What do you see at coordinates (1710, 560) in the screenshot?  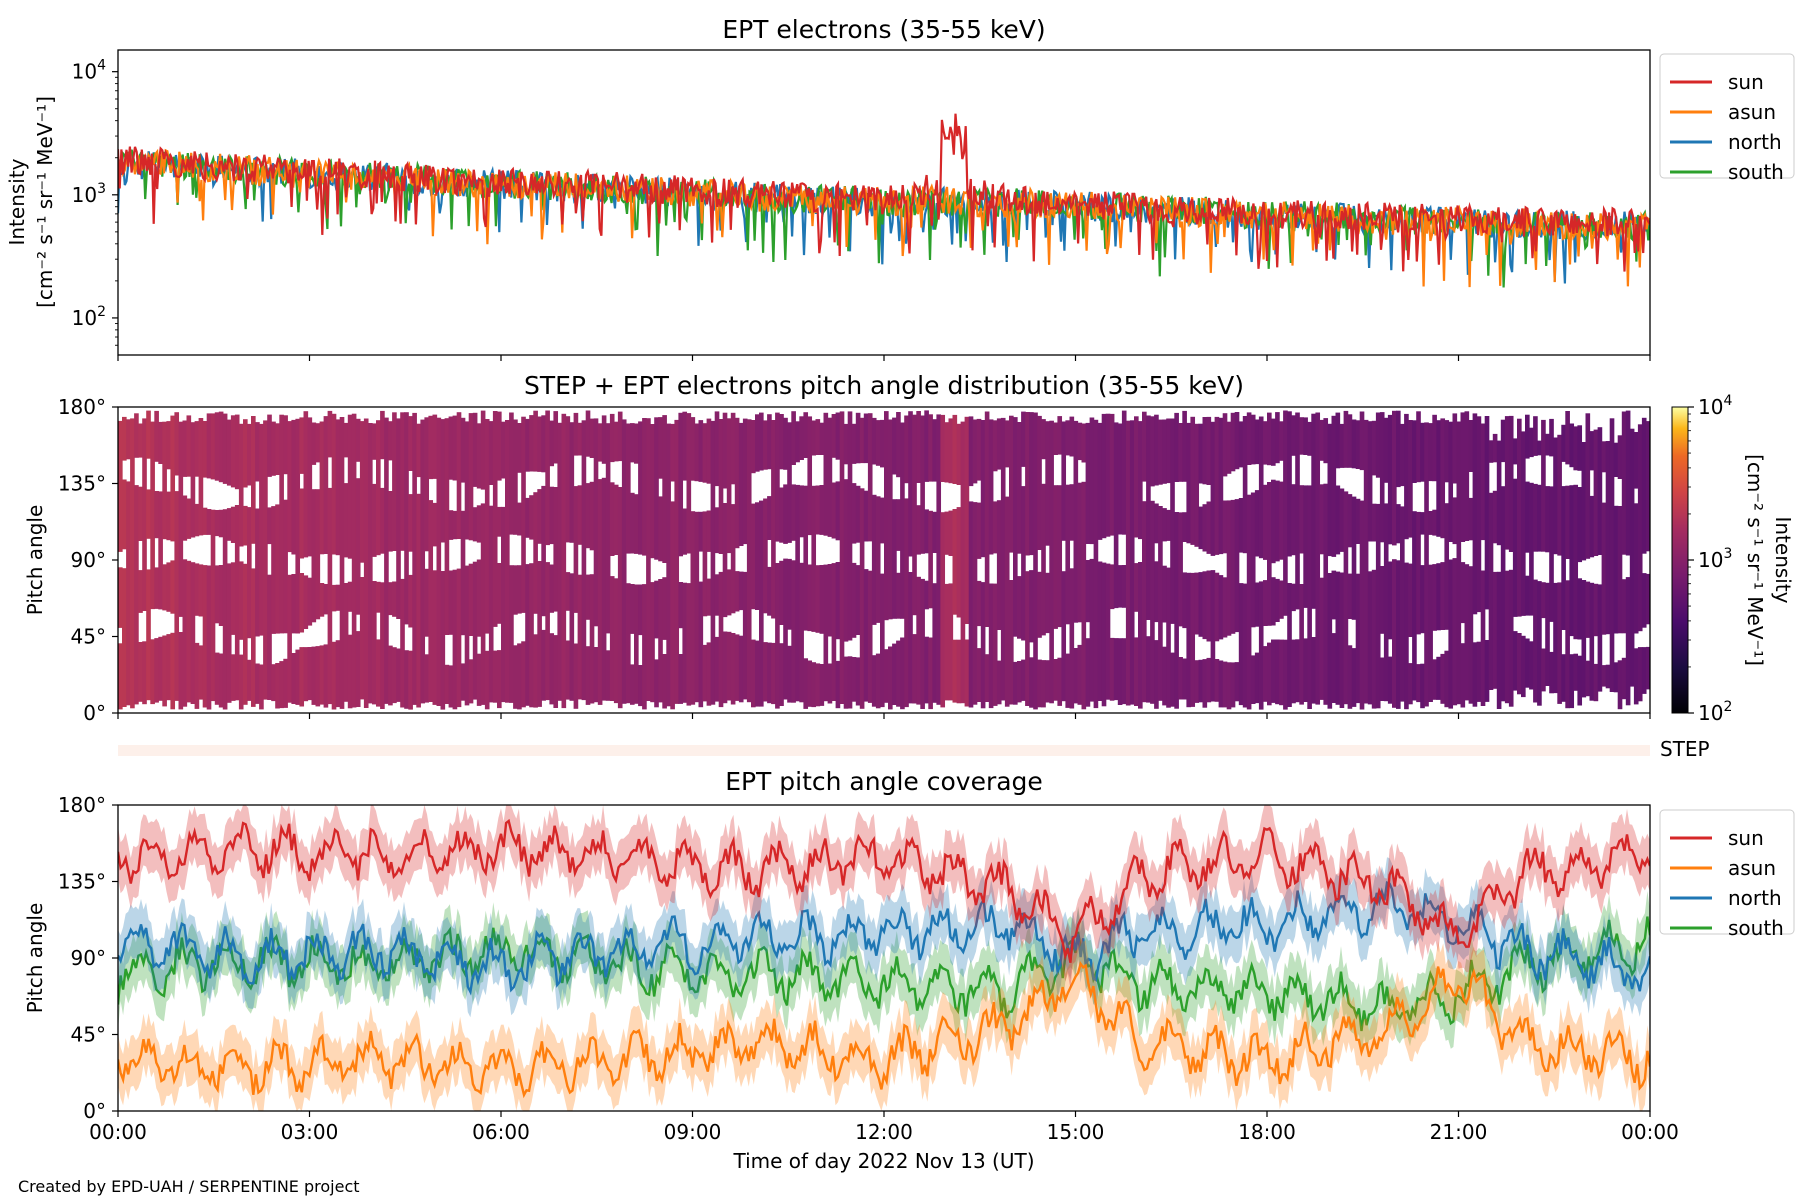 I see `cbar-tick-label-base: 10` at bounding box center [1710, 560].